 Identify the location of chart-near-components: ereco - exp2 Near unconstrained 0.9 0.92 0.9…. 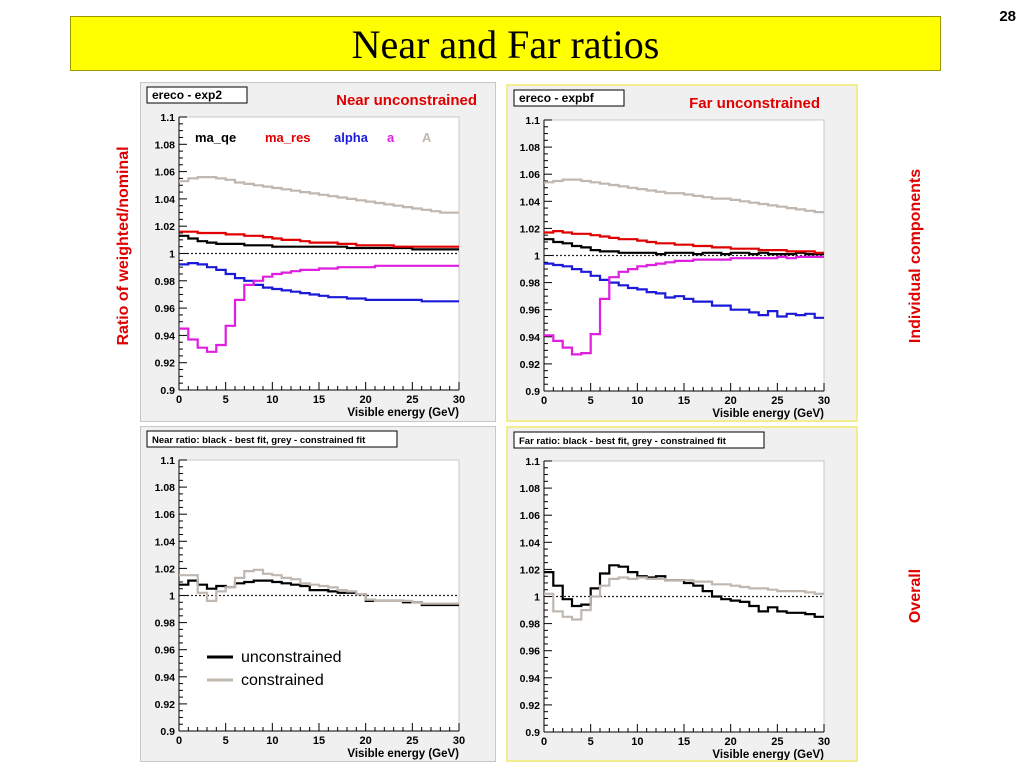
(311, 252).